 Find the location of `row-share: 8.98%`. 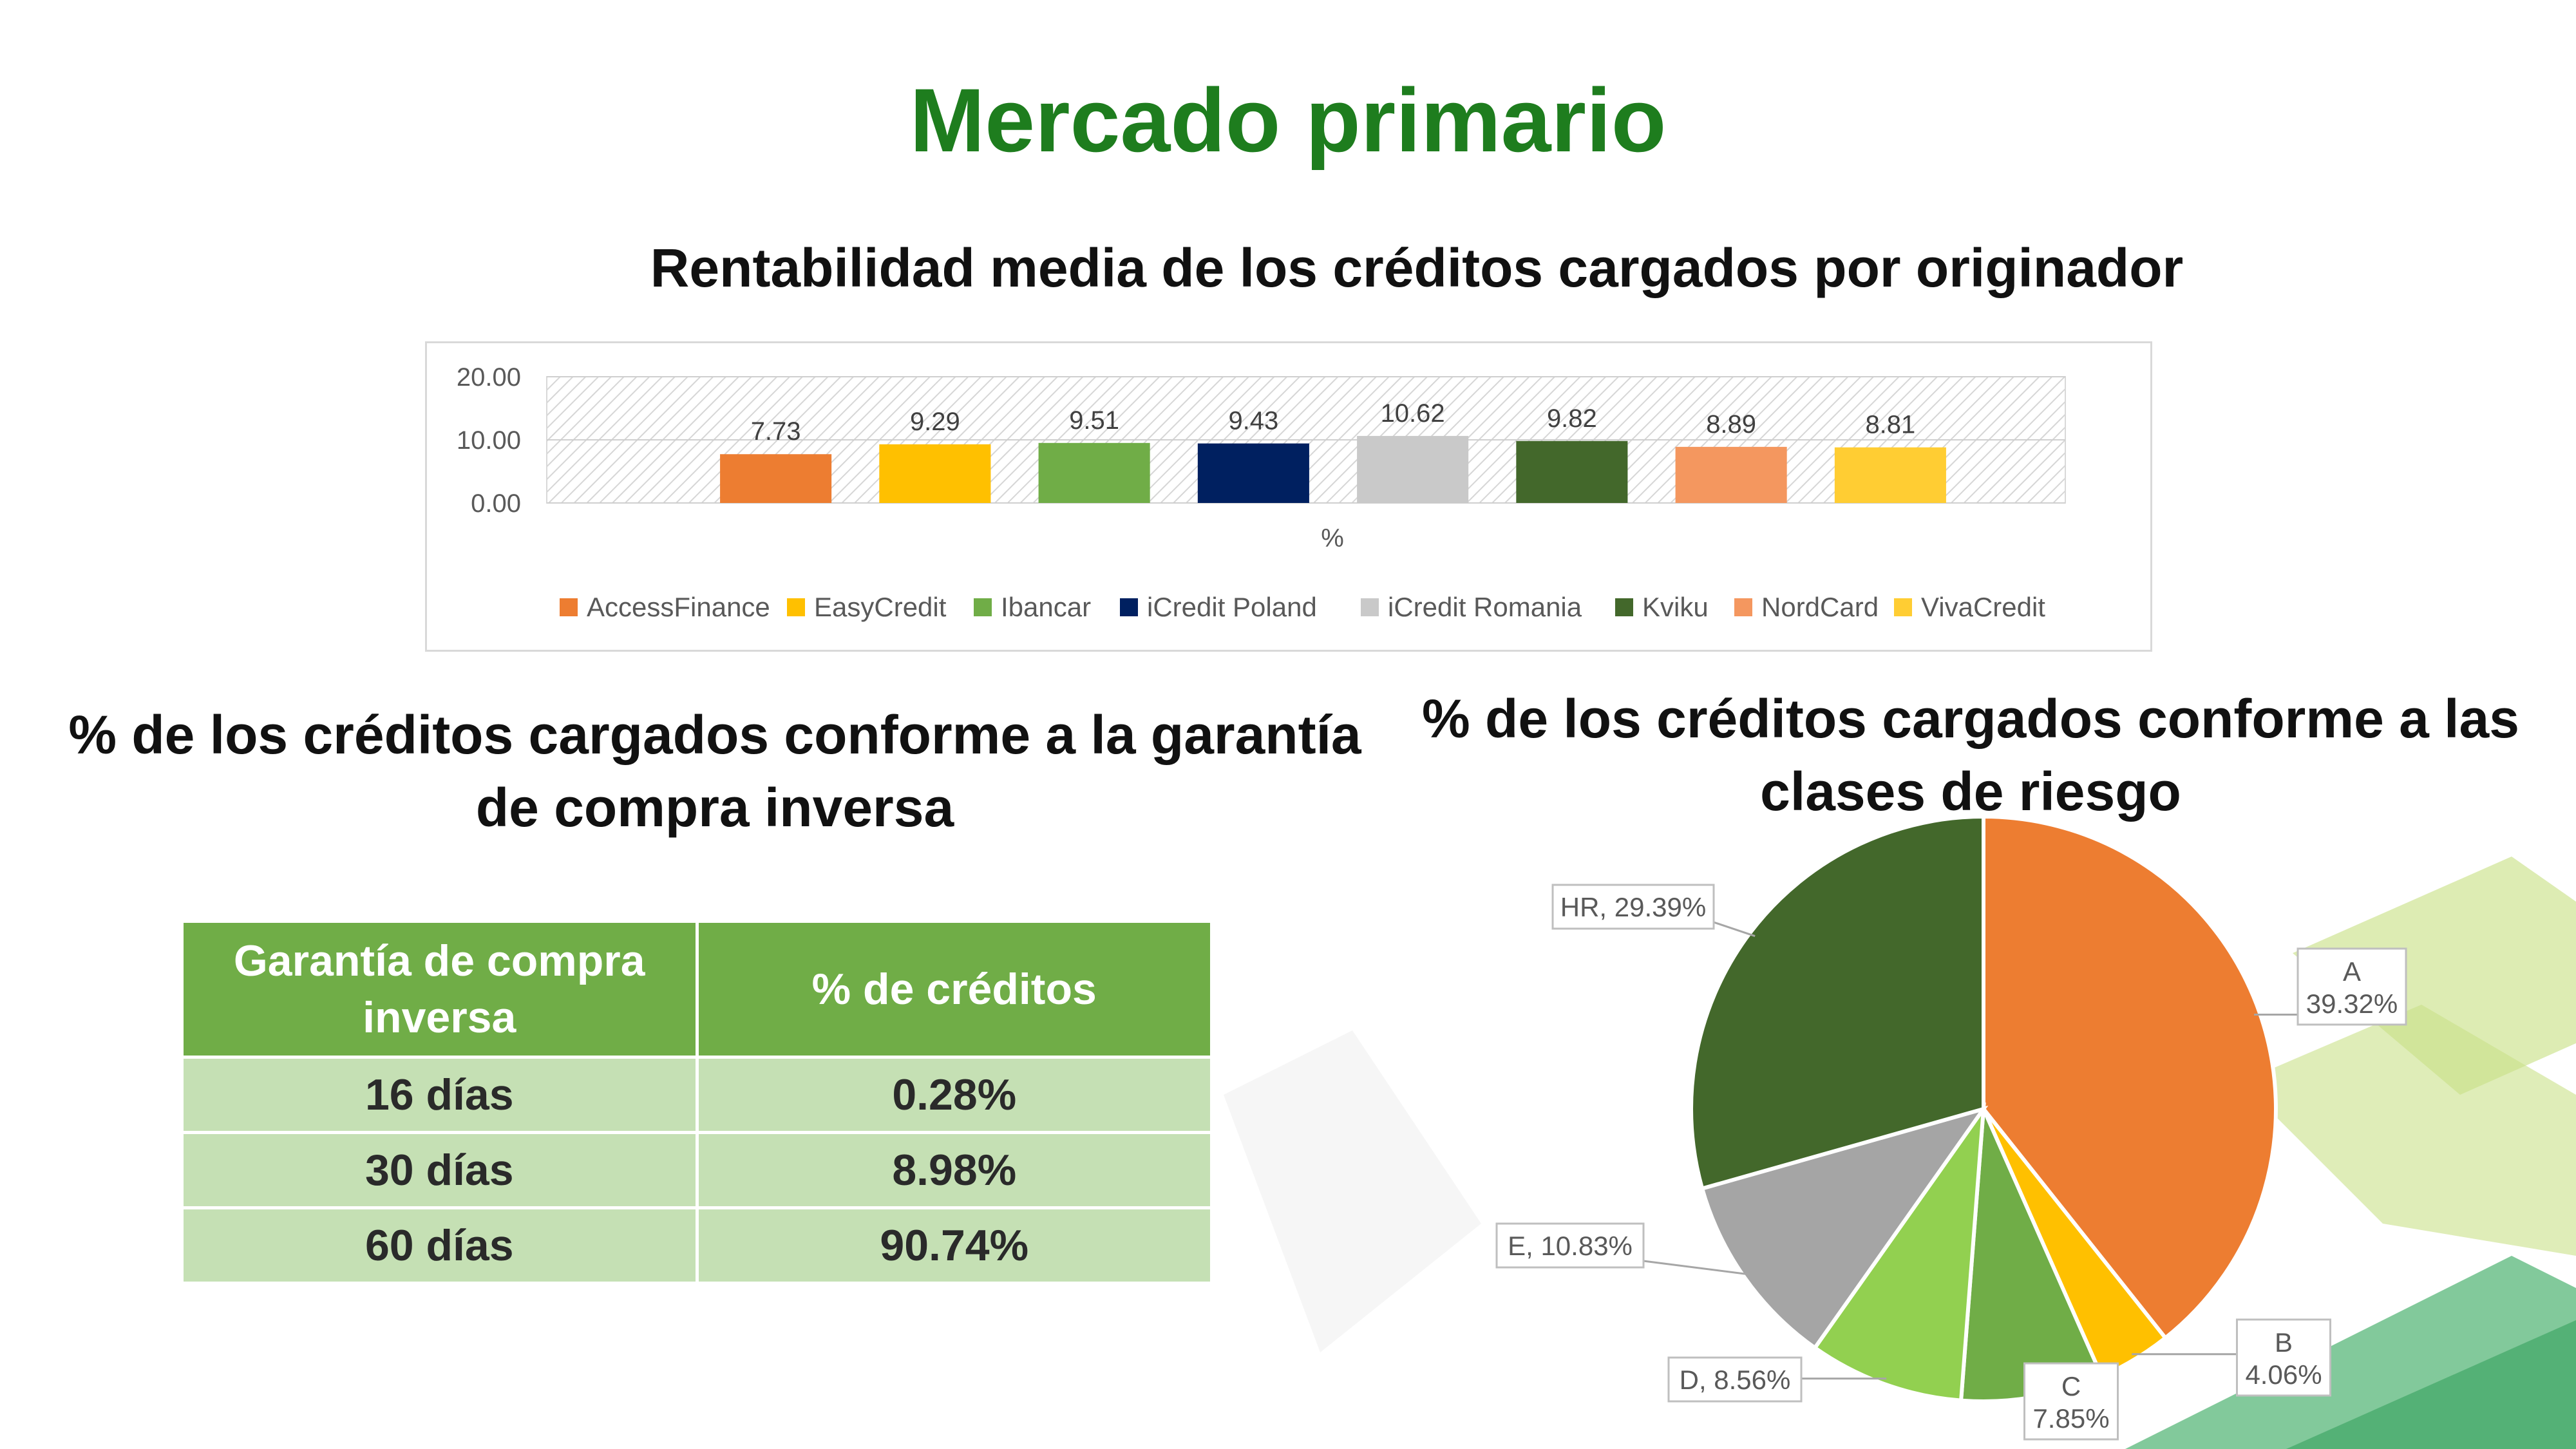

row-share: 8.98% is located at coordinates (954, 1170).